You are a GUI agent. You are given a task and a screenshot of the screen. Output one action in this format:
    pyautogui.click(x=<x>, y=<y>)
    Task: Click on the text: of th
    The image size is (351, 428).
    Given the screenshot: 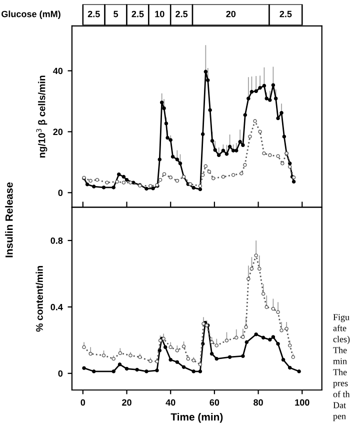 What is the action you would take?
    pyautogui.click(x=341, y=394)
    